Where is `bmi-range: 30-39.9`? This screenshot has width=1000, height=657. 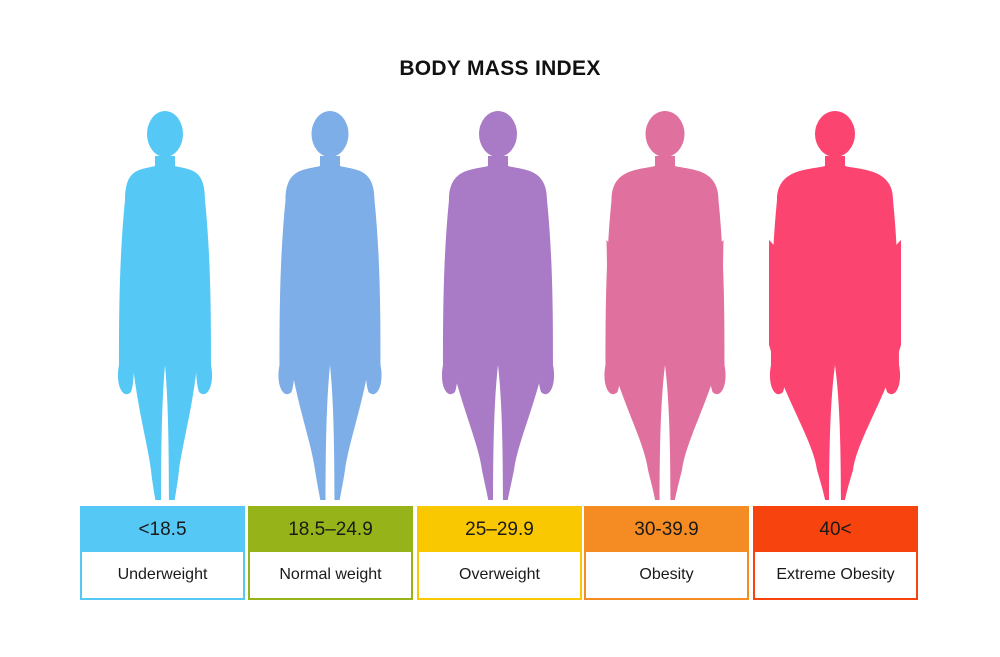 bmi-range: 30-39.9 is located at coordinates (666, 530).